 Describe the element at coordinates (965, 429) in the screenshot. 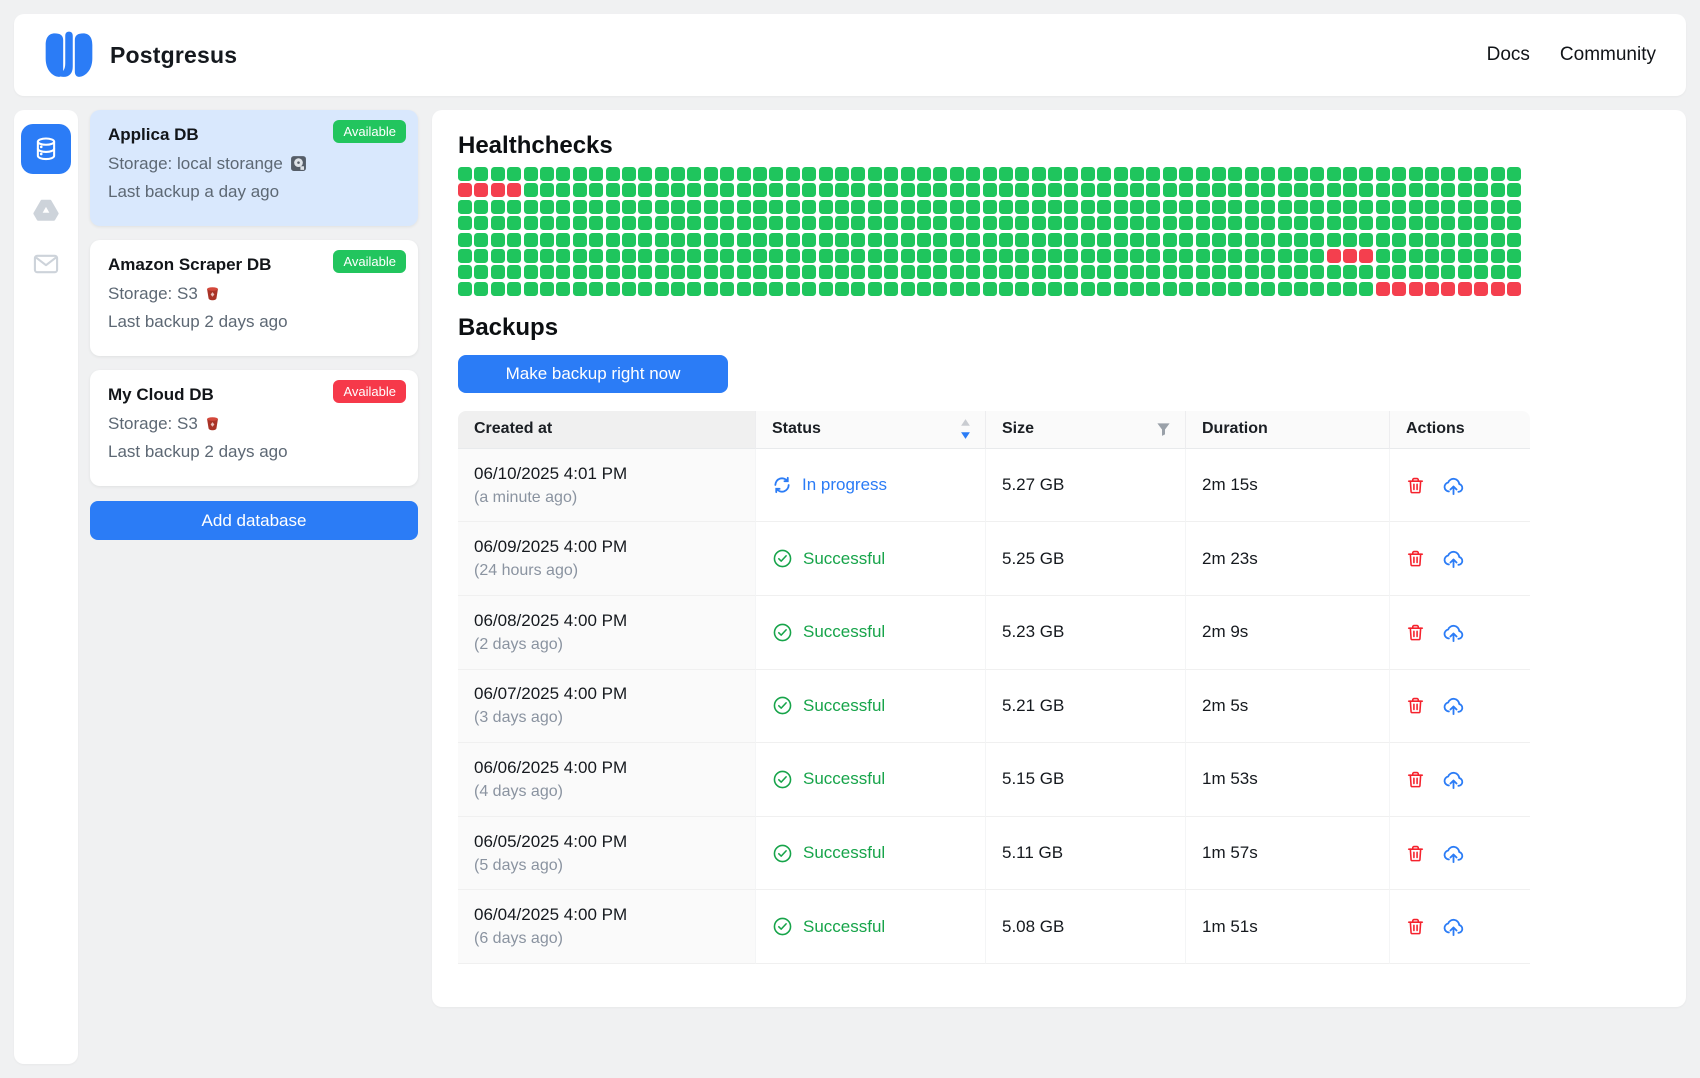

I see `sort-carets-icon` at that location.